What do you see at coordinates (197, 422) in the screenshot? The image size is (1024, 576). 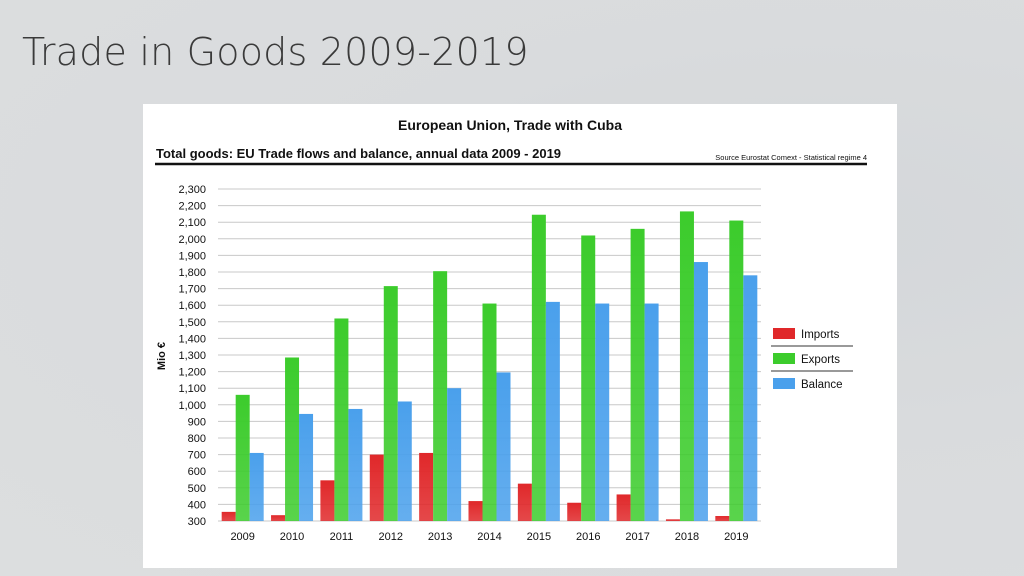 I see `y-tick-label: 900` at bounding box center [197, 422].